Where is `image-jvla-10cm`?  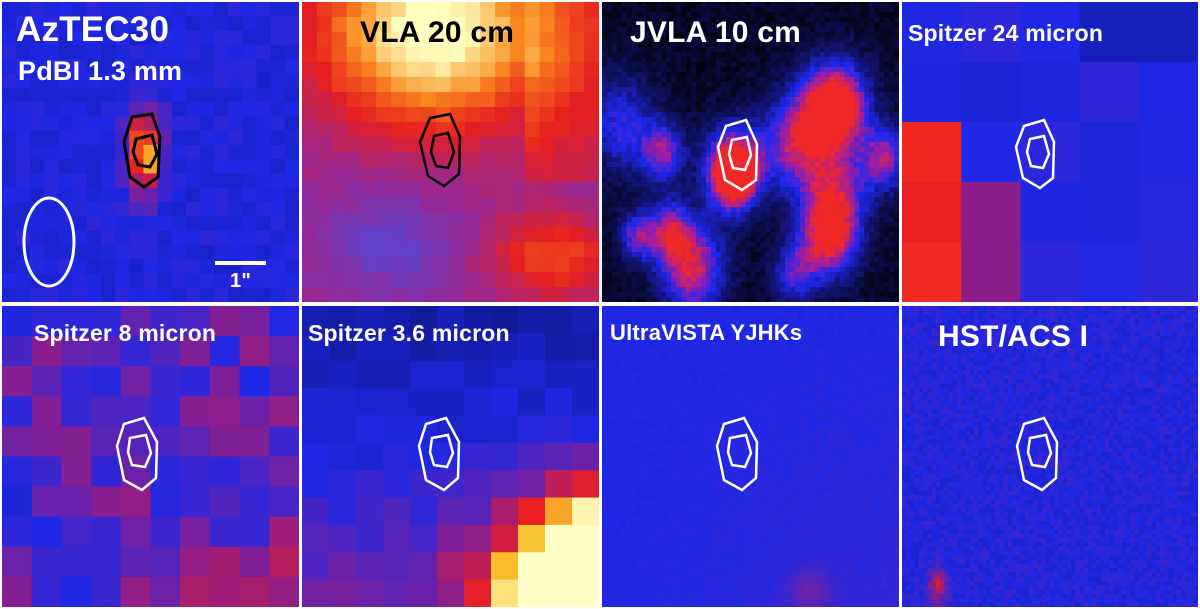 image-jvla-10cm is located at coordinates (750, 152).